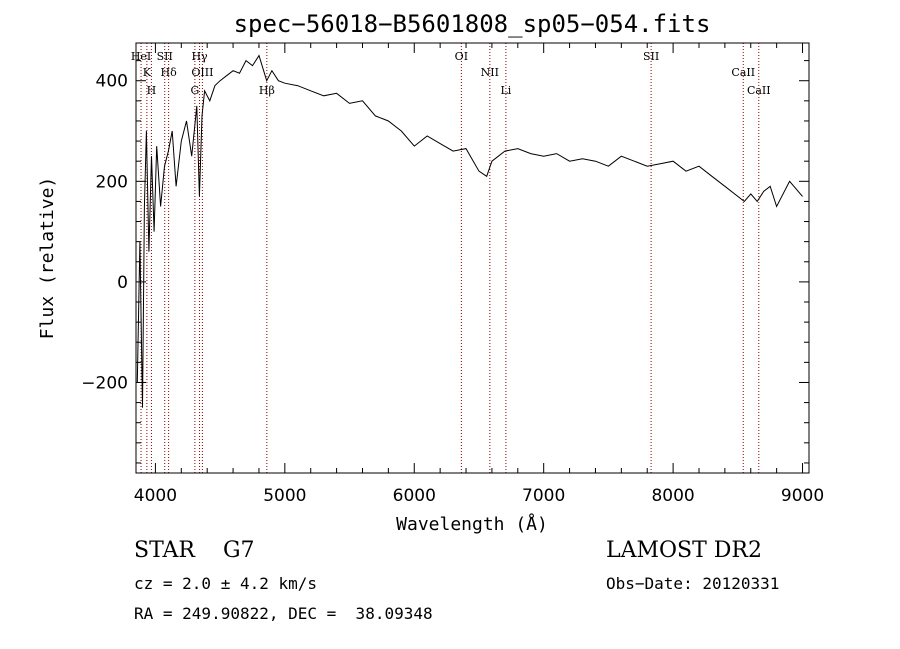 This screenshot has height=649, width=900. I want to click on y-tick-label: 0, so click(122, 283).